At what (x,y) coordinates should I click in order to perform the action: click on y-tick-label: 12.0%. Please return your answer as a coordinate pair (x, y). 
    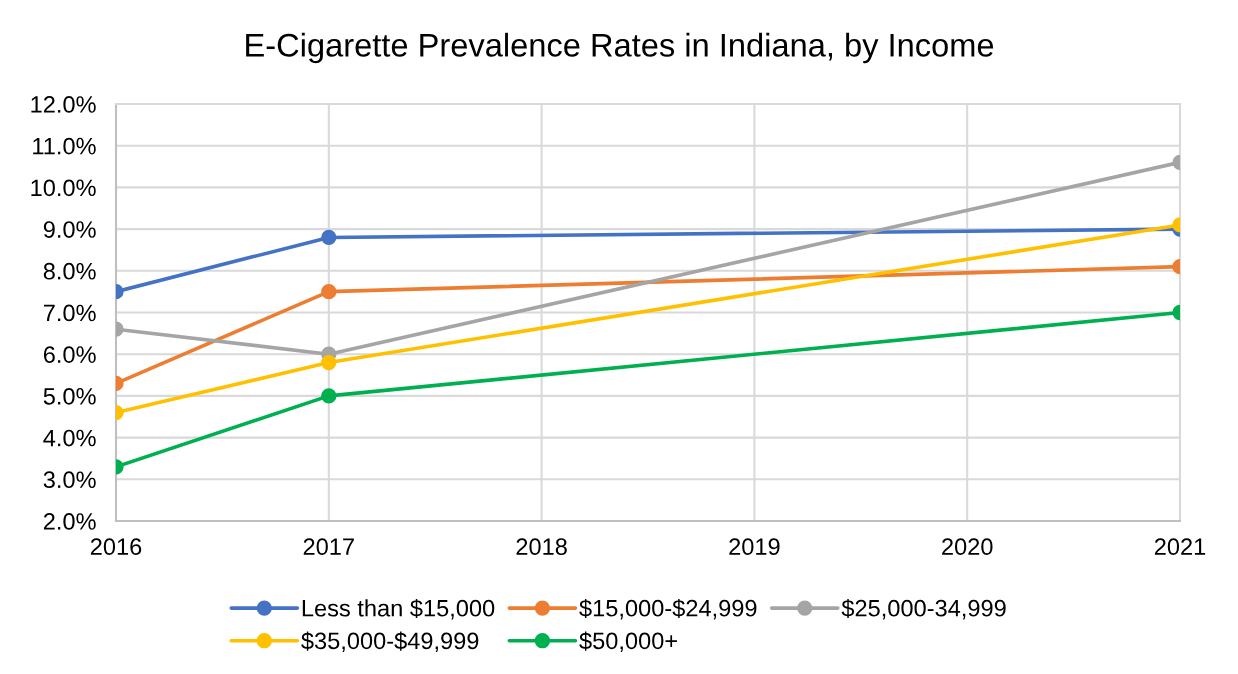
    Looking at the image, I should click on (63, 104).